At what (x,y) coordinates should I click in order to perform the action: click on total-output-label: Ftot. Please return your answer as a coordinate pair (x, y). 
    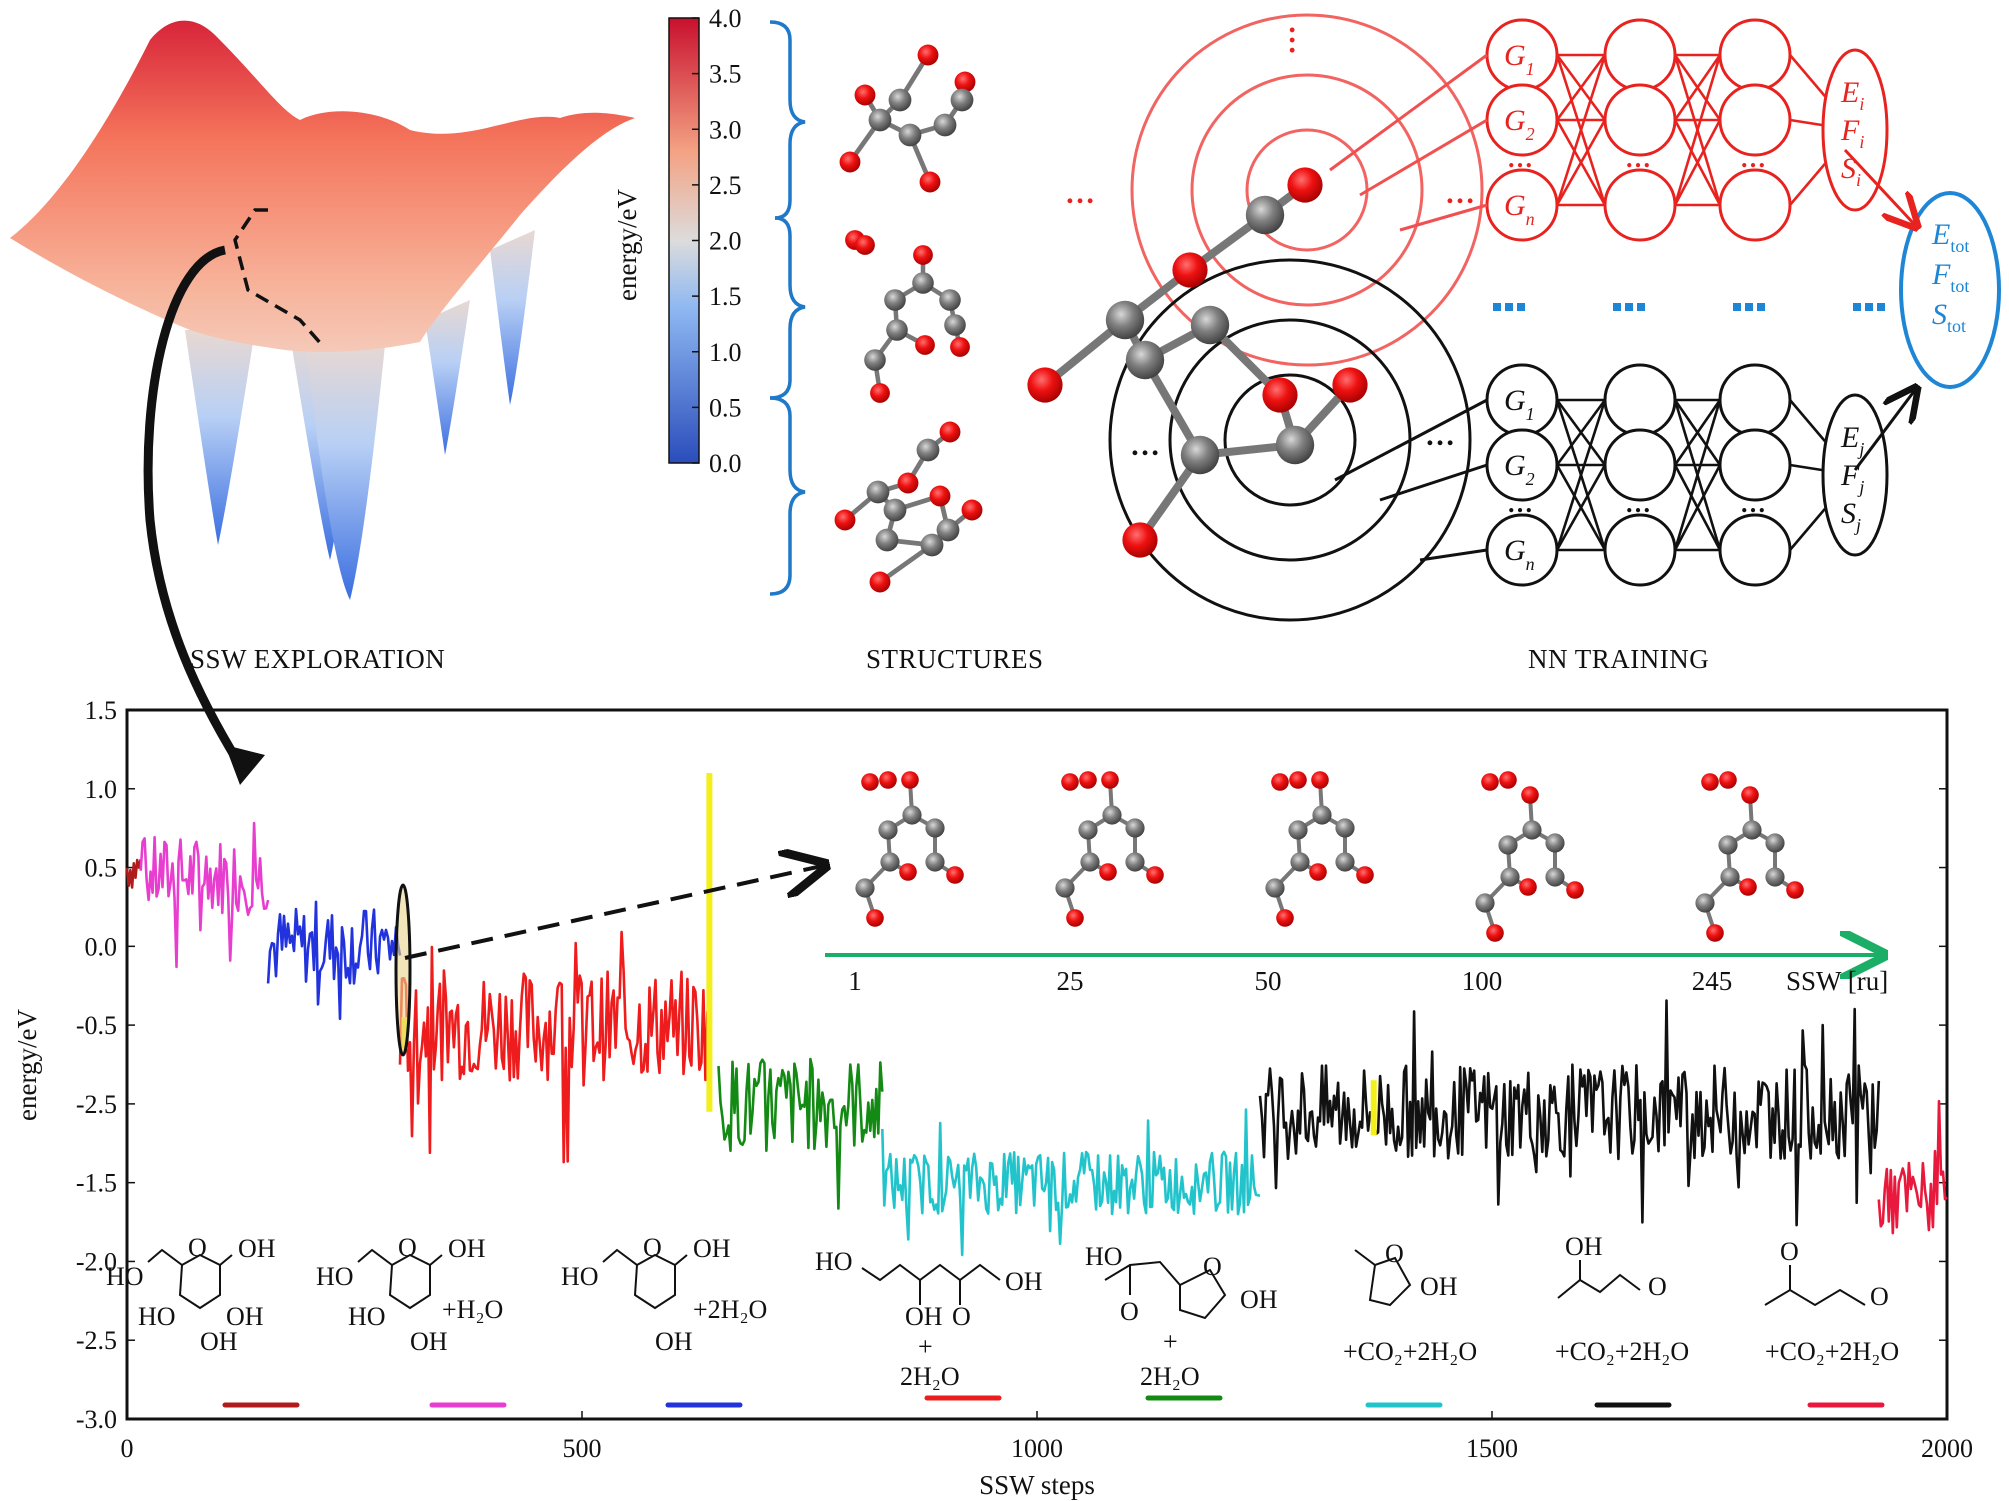
    Looking at the image, I should click on (1950, 277).